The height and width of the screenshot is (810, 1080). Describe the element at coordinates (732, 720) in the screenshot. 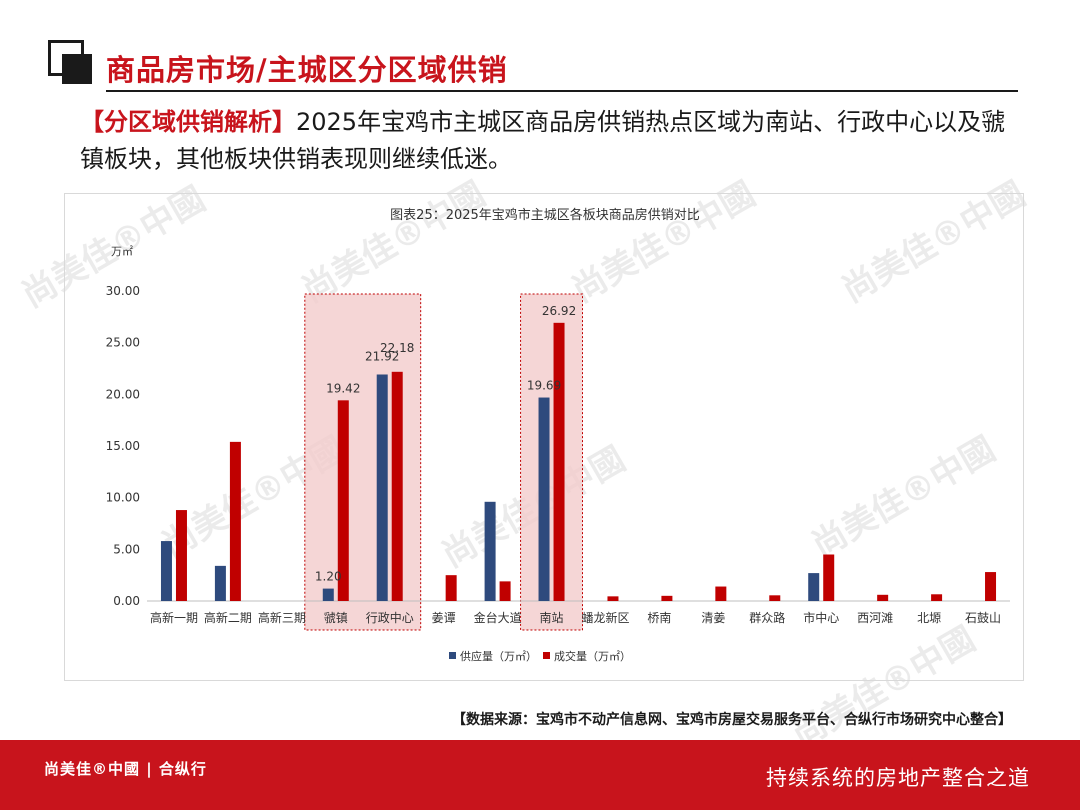

I see `data-source-note: 【数据来源：宝鸡市不动产信息网、宝鸡市房屋交易服务平台、合纵行市场研究中心整合】` at that location.